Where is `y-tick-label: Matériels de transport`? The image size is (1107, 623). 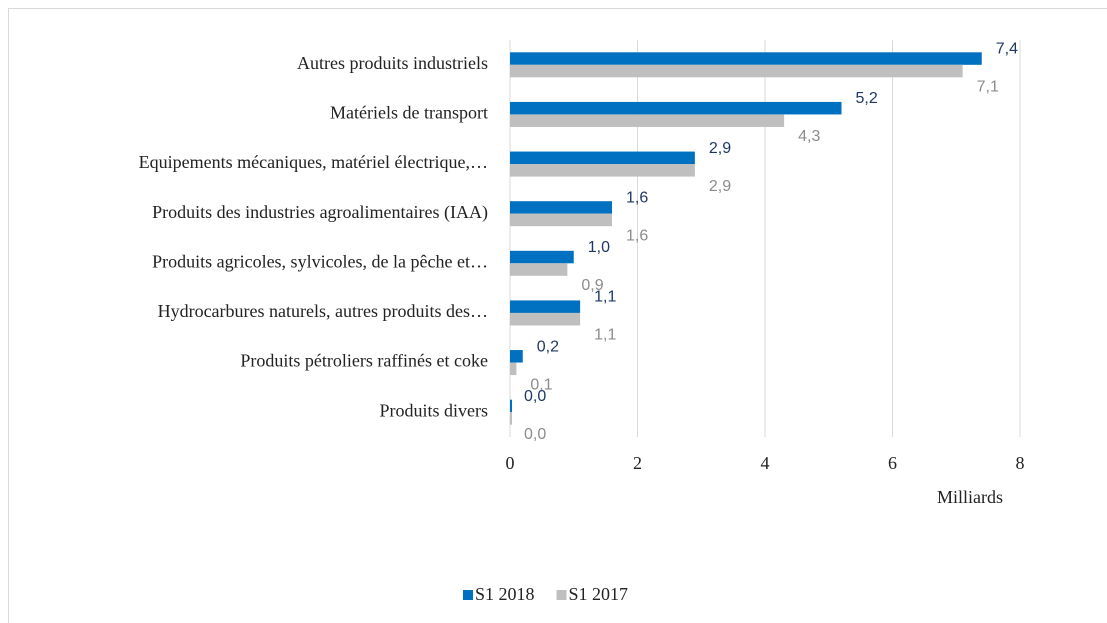 y-tick-label: Matériels de transport is located at coordinates (409, 113).